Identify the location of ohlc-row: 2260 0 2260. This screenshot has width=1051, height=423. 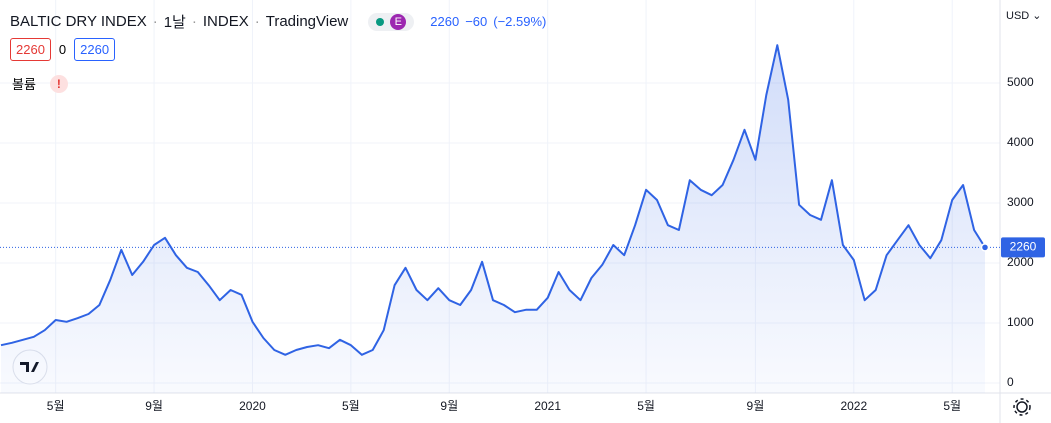
(63, 49).